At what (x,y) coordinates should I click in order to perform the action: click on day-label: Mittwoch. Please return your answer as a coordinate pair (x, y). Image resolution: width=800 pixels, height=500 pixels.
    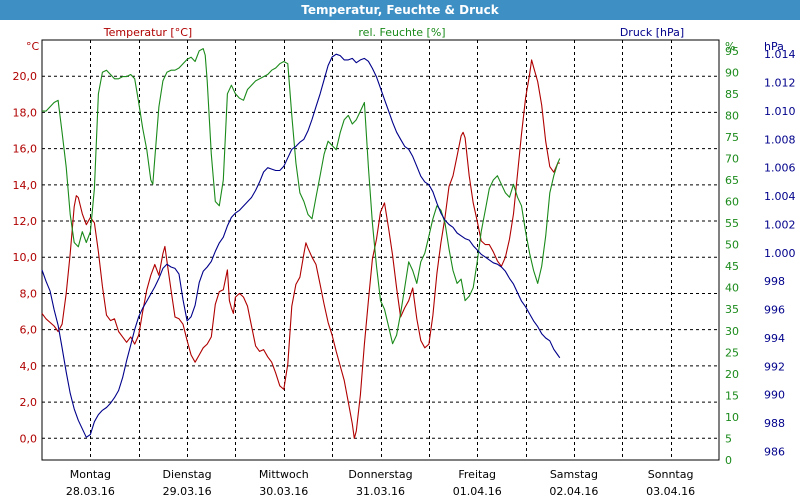
    Looking at the image, I should click on (284, 474).